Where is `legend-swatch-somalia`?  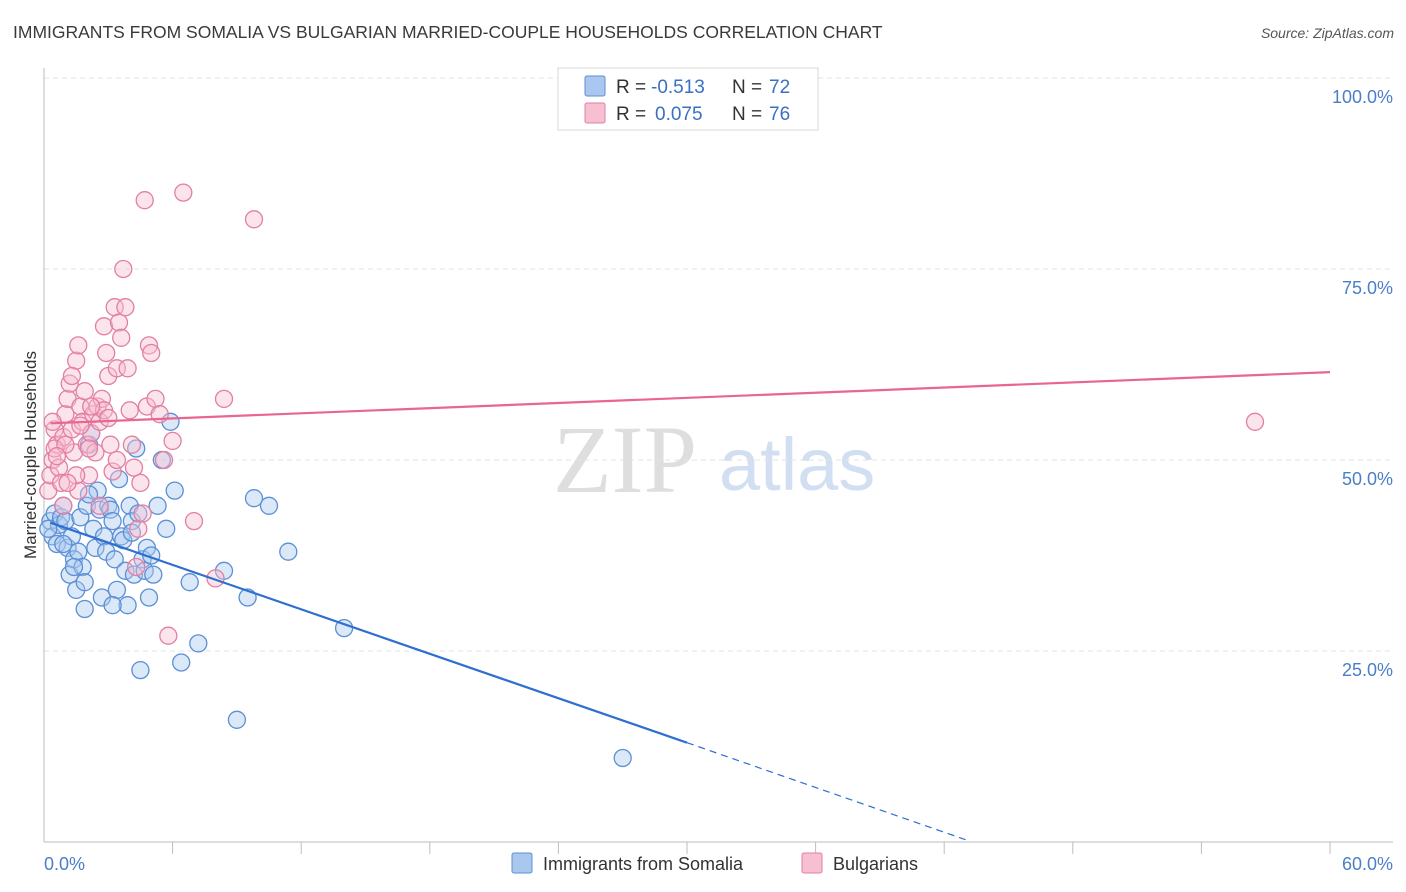 legend-swatch-somalia is located at coordinates (595, 86).